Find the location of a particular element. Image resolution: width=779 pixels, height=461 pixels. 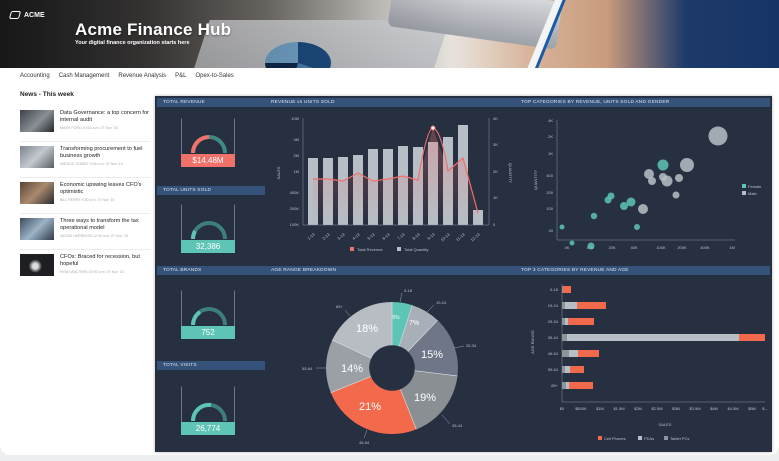

svg-text: 10M is located at coordinates (295, 118).